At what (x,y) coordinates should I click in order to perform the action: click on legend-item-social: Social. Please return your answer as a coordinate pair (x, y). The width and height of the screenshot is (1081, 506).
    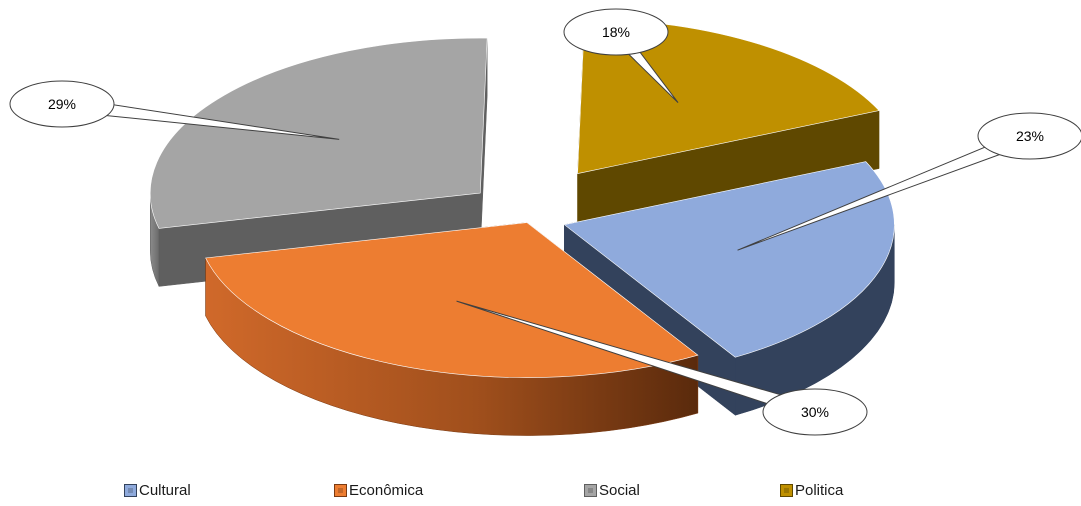
    Looking at the image, I should click on (612, 490).